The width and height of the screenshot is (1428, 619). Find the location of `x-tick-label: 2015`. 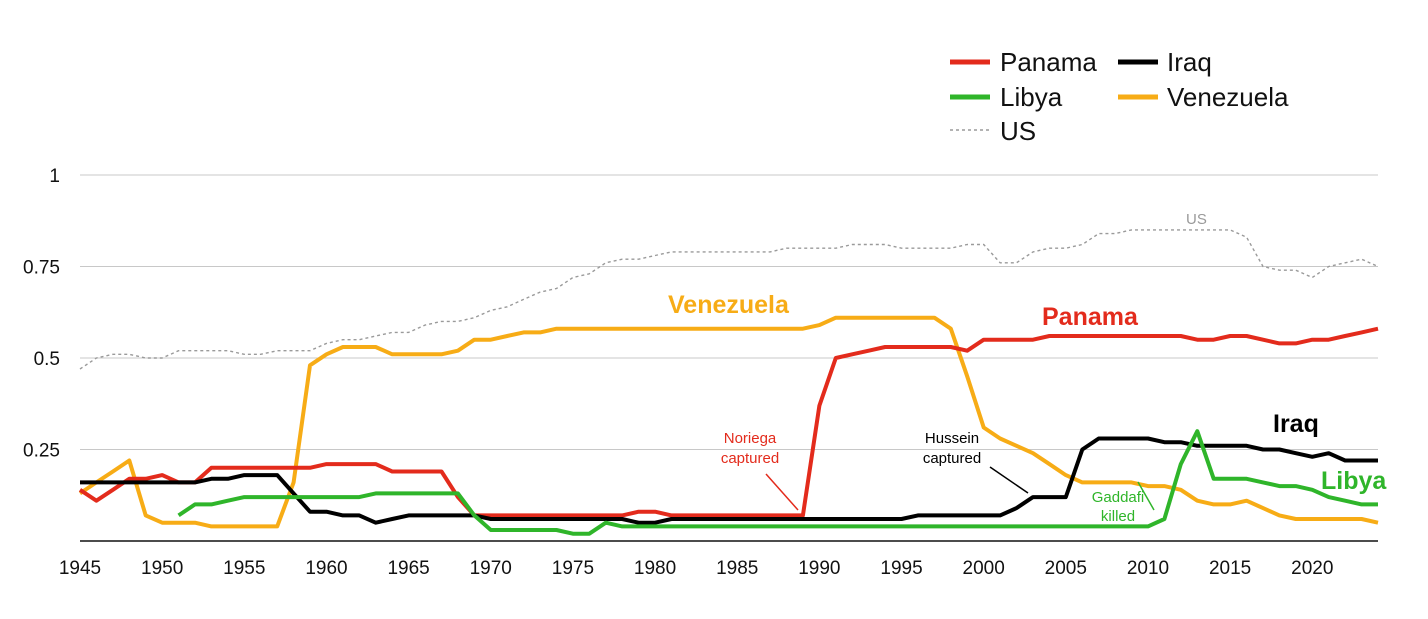

x-tick-label: 2015 is located at coordinates (1230, 568).